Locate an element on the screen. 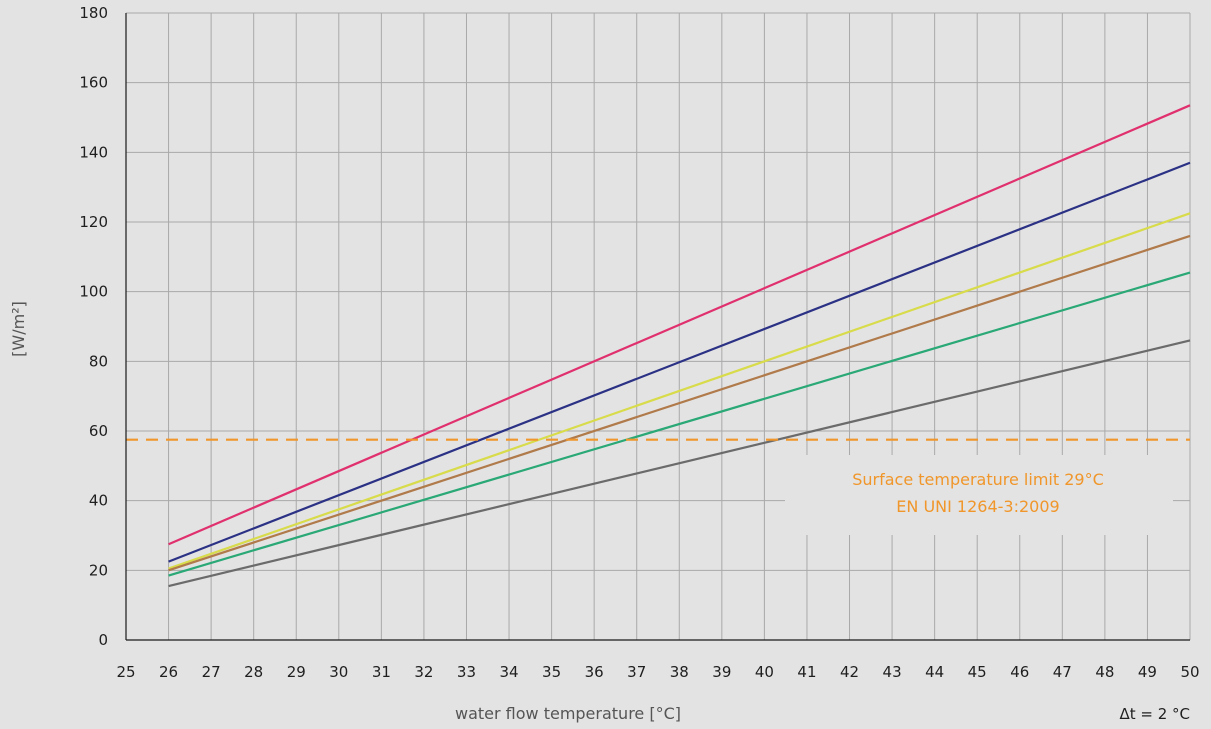  reference-area-mask is located at coordinates (979, 495).